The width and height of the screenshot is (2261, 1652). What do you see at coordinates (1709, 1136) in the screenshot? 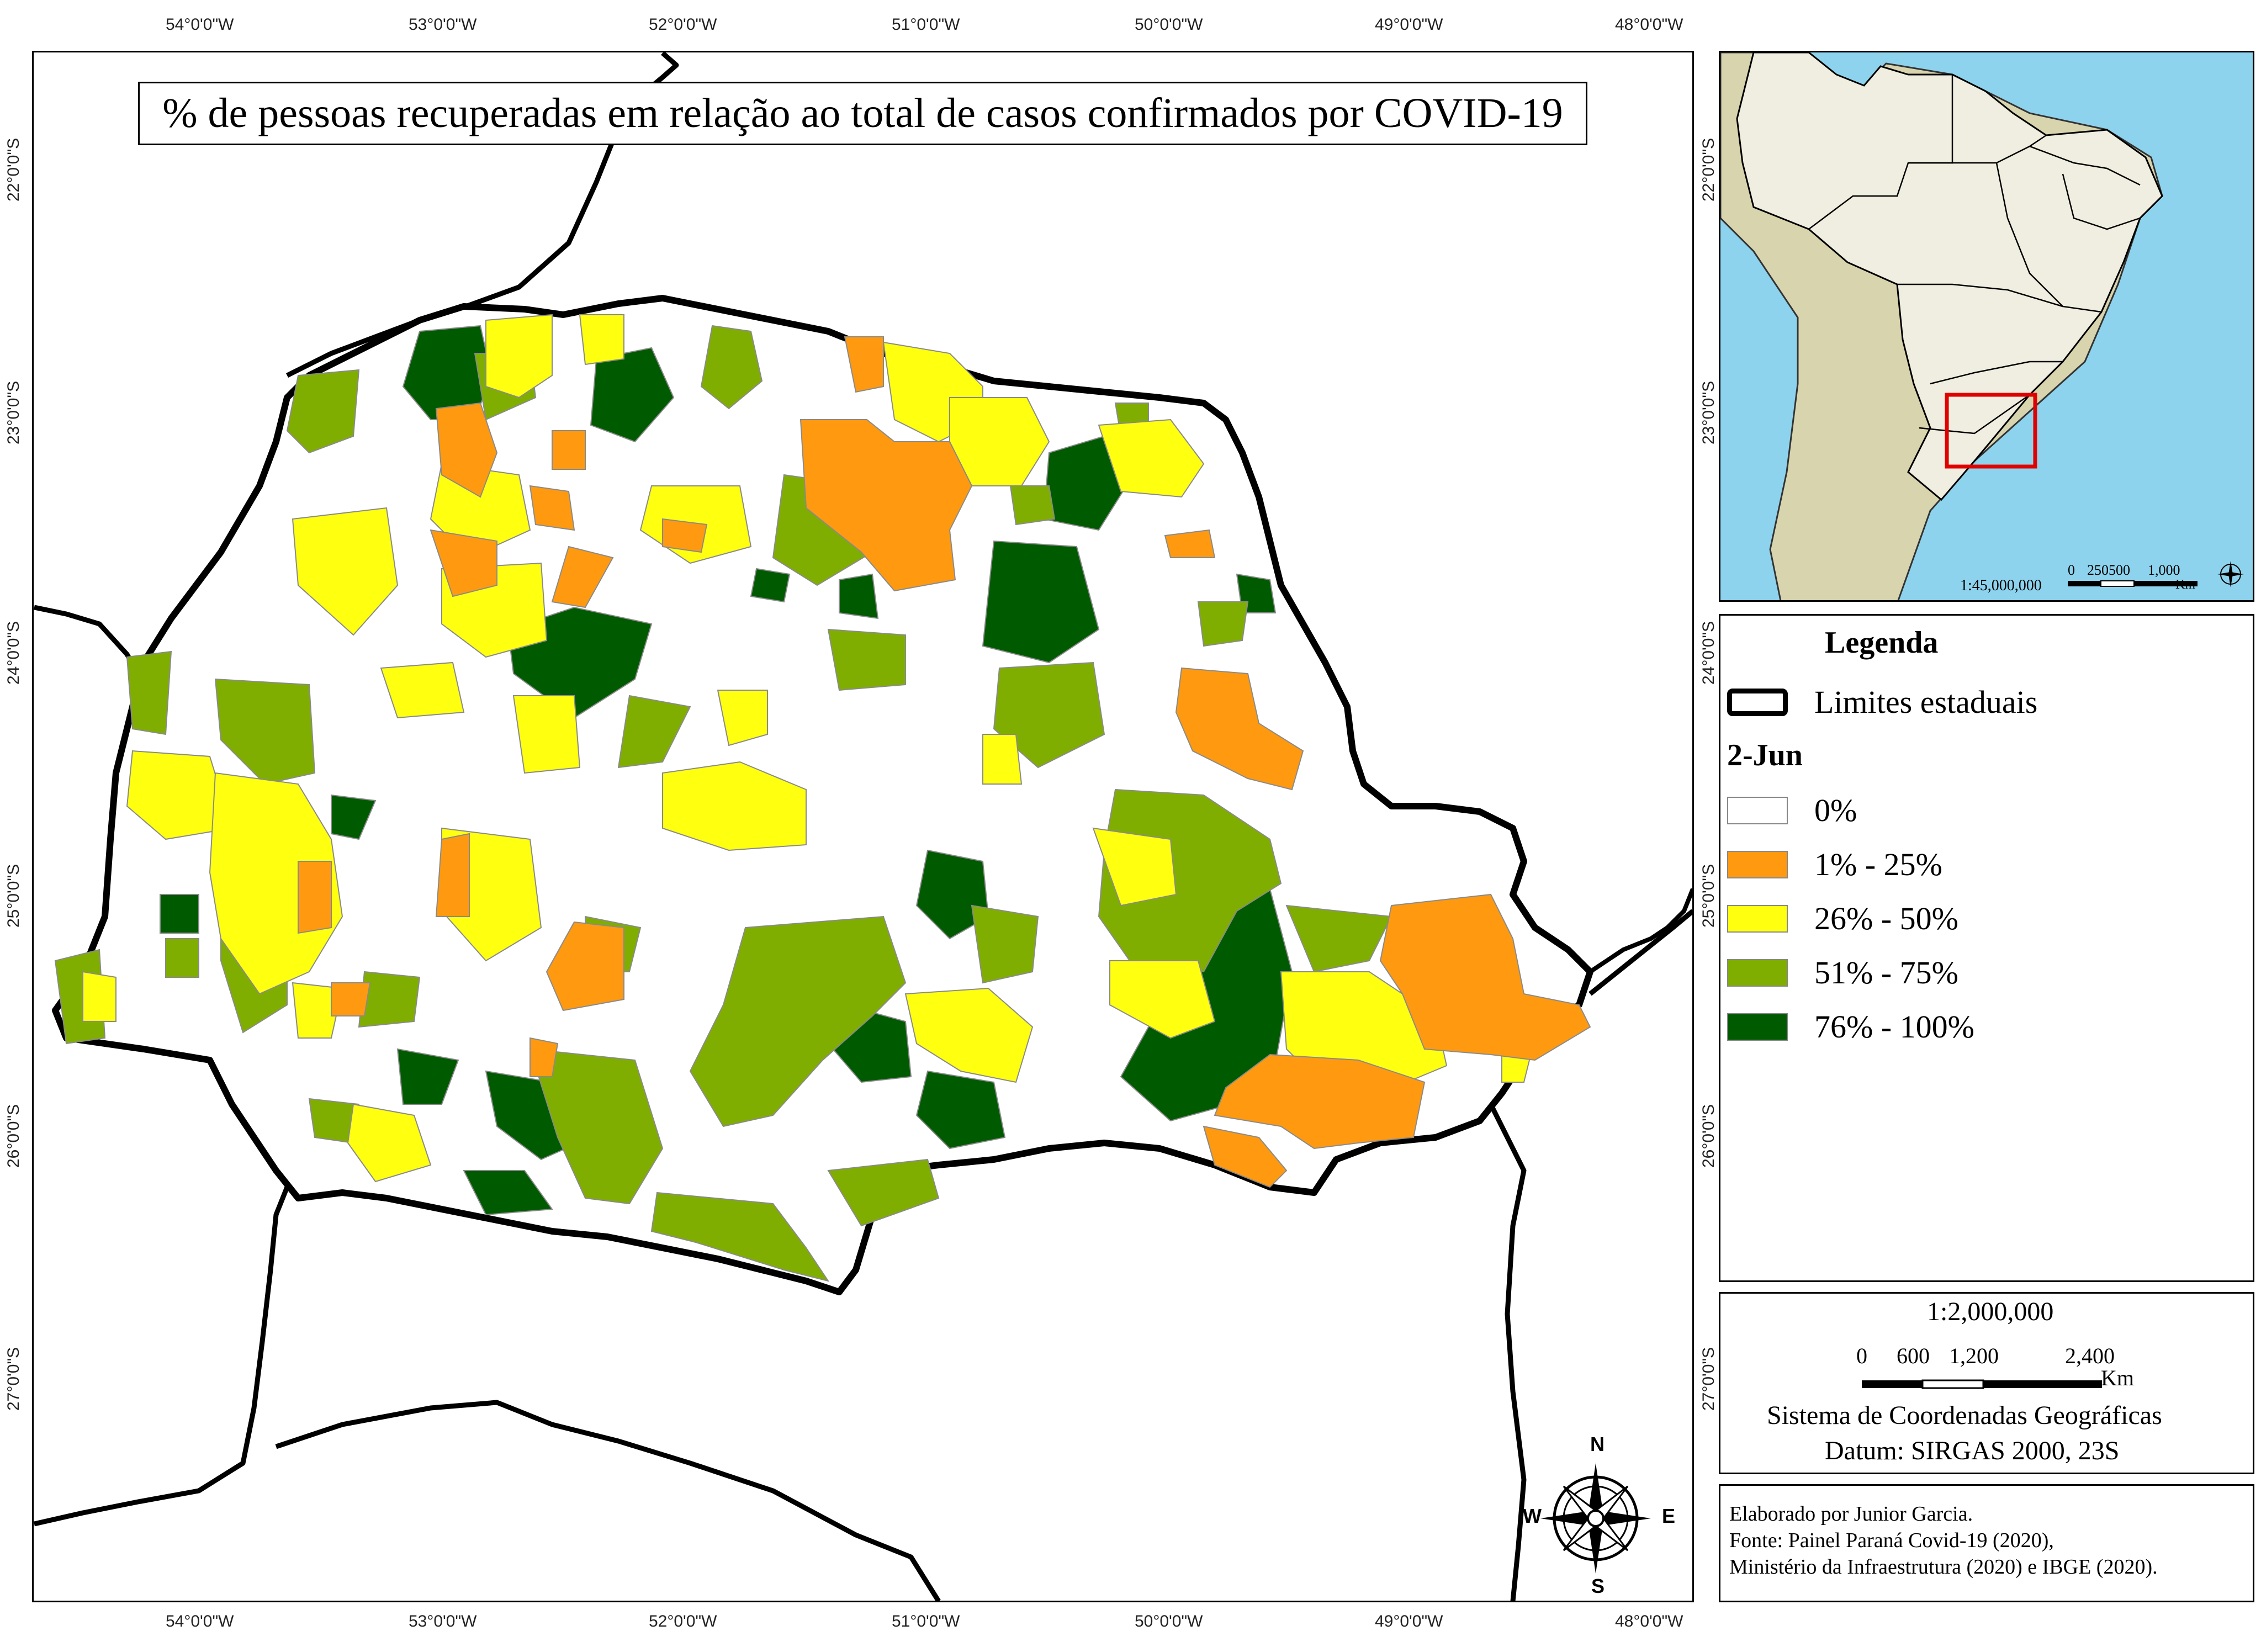
I see `lat-label-right: 26°0'0"S` at bounding box center [1709, 1136].